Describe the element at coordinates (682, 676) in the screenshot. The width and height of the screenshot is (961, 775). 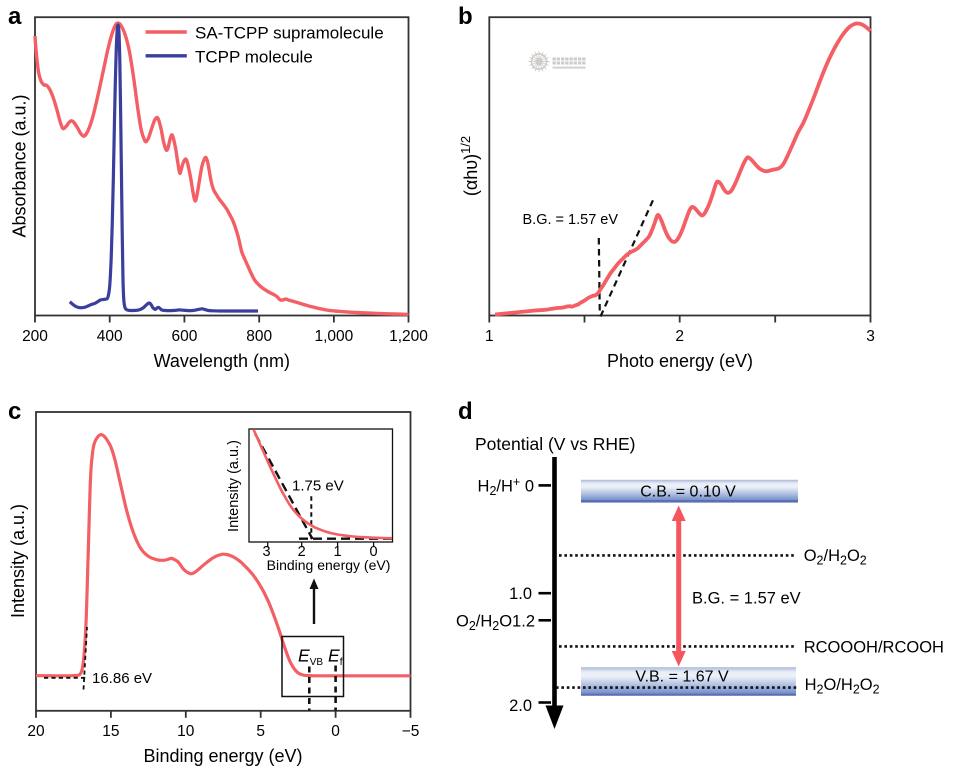
I see `svg-text: V.B. = 1.67 V` at that location.